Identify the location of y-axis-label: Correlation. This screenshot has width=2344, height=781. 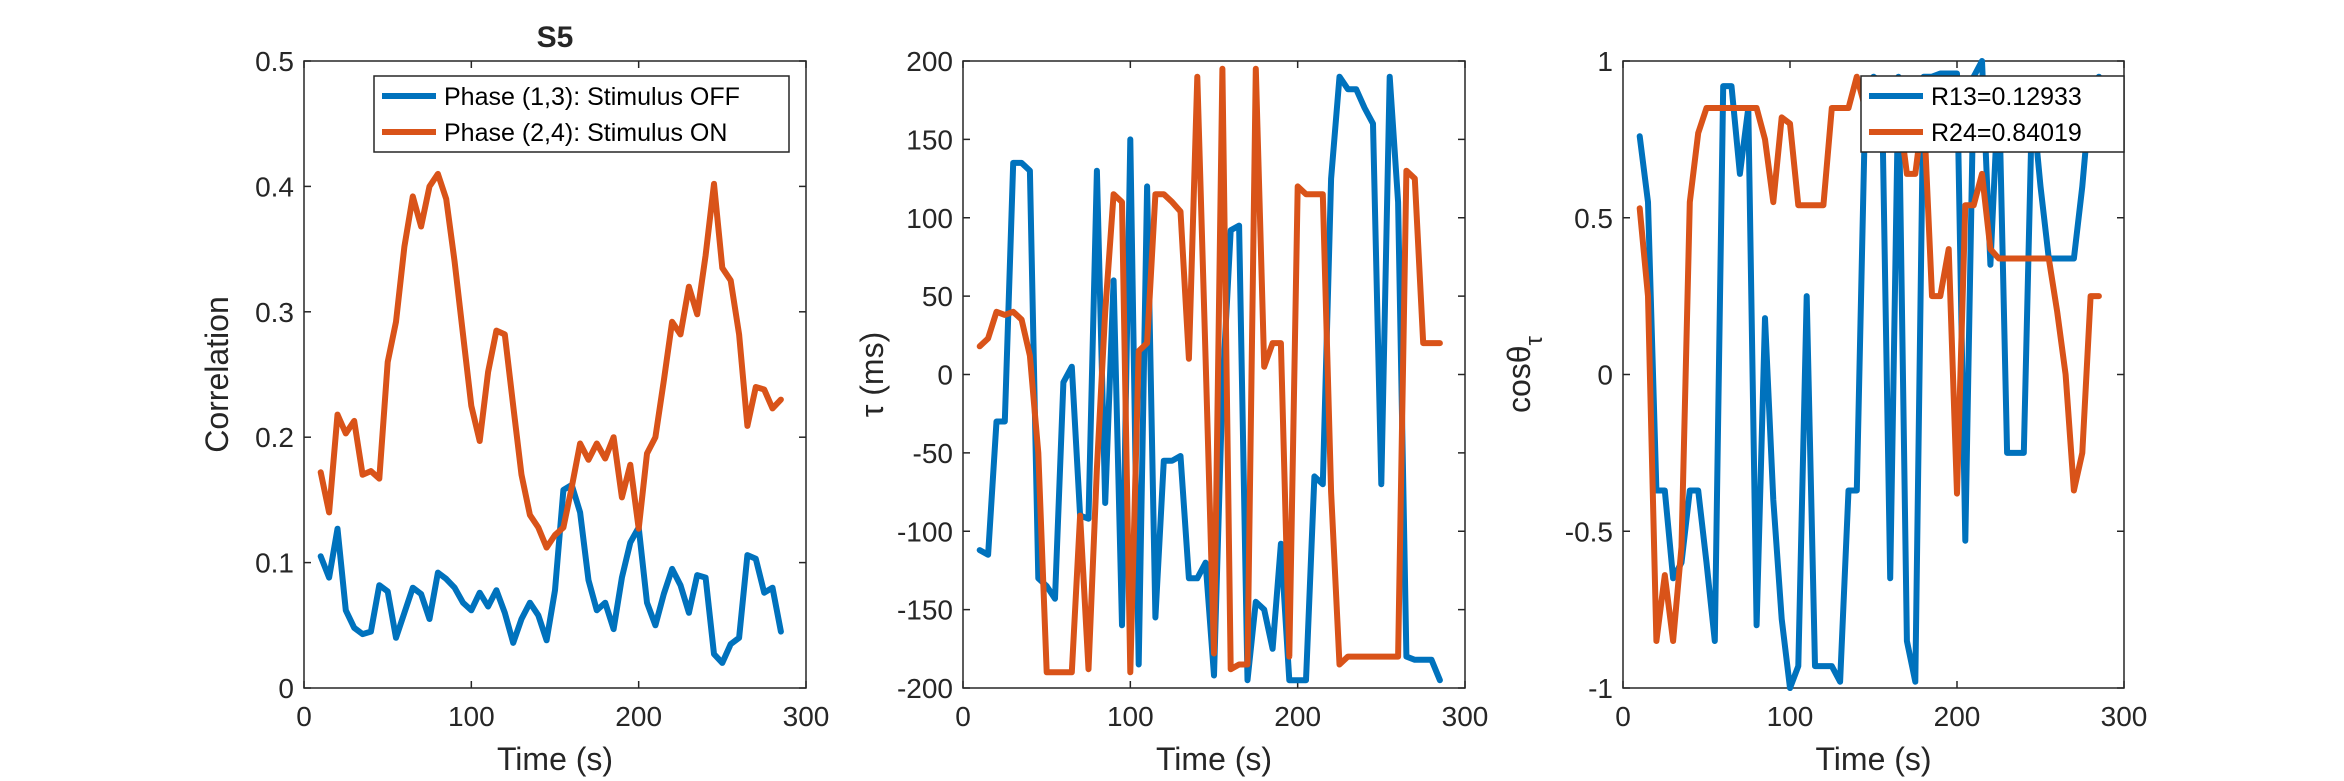
(217, 374).